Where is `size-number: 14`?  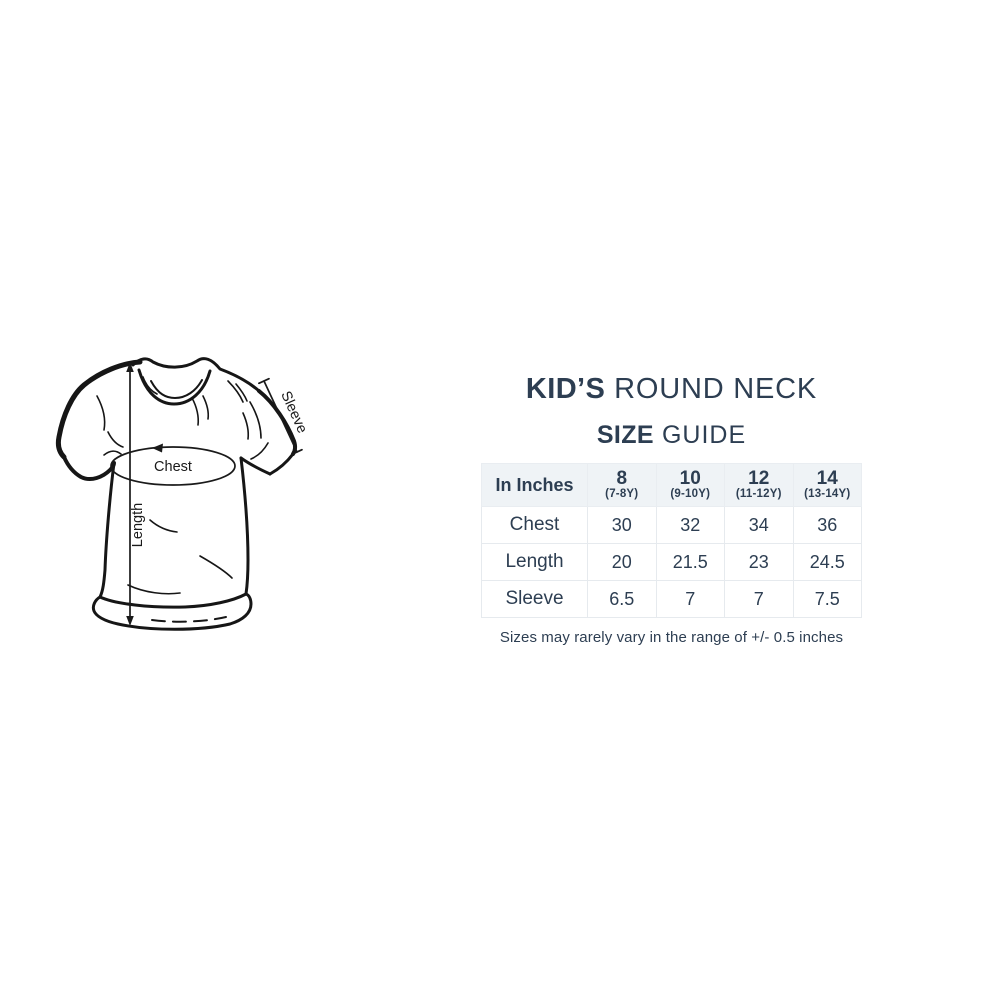
size-number: 14 is located at coordinates (827, 478).